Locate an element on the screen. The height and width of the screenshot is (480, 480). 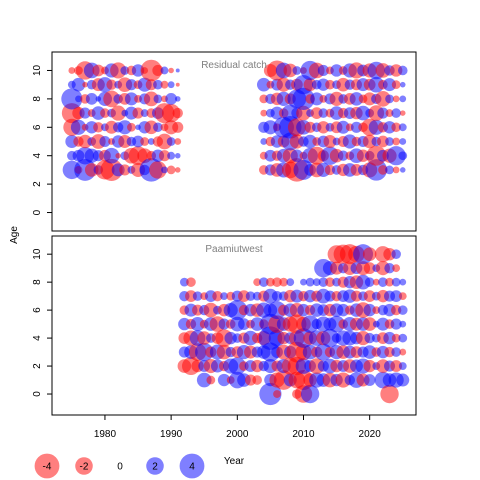
x-tick-label: 2000 is located at coordinates (237, 434).